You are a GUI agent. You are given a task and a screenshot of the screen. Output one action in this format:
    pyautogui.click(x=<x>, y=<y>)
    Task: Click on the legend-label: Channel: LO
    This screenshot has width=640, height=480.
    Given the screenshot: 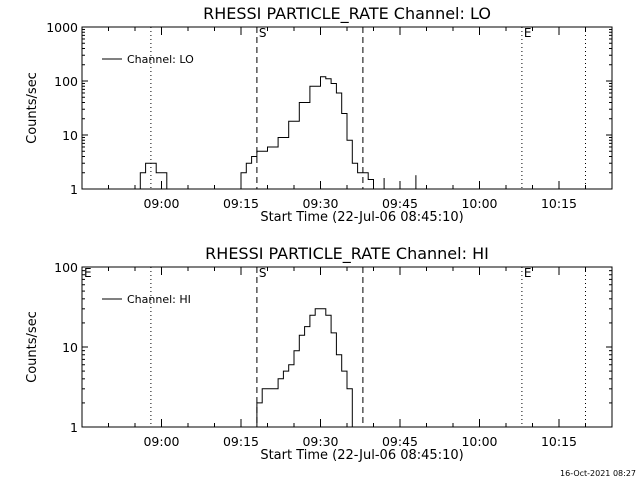 What is the action you would take?
    pyautogui.click(x=160, y=59)
    